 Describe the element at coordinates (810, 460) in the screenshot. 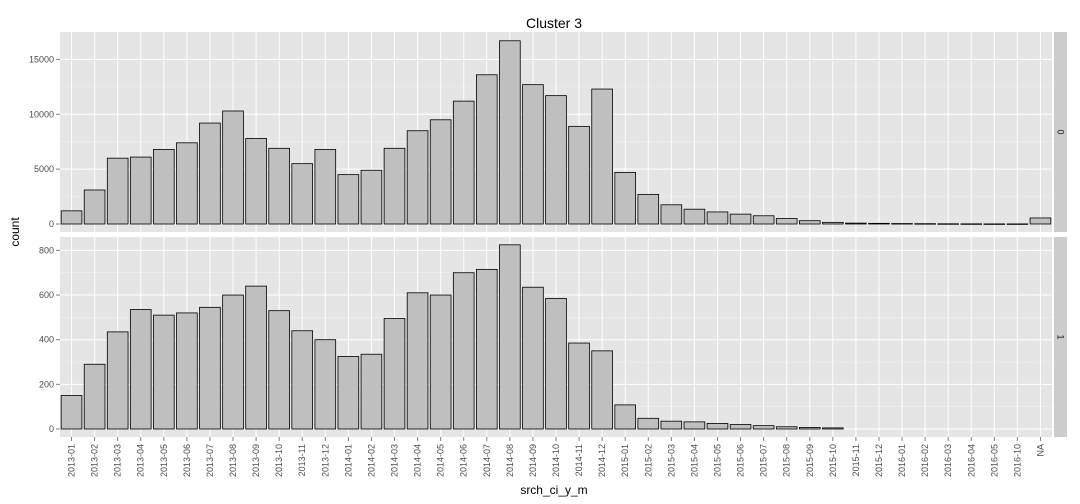

I see `x-tick-label: 2015-09` at that location.